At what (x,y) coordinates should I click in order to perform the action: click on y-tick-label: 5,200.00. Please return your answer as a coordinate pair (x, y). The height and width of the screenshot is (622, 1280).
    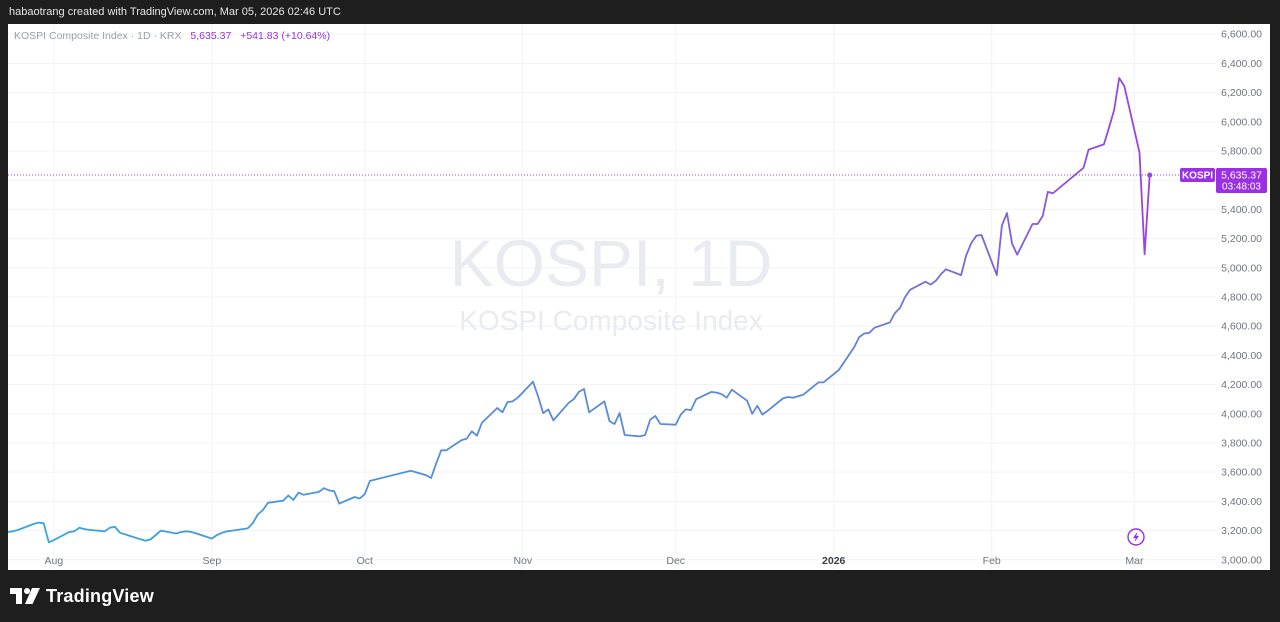
    Looking at the image, I should click on (1241, 239).